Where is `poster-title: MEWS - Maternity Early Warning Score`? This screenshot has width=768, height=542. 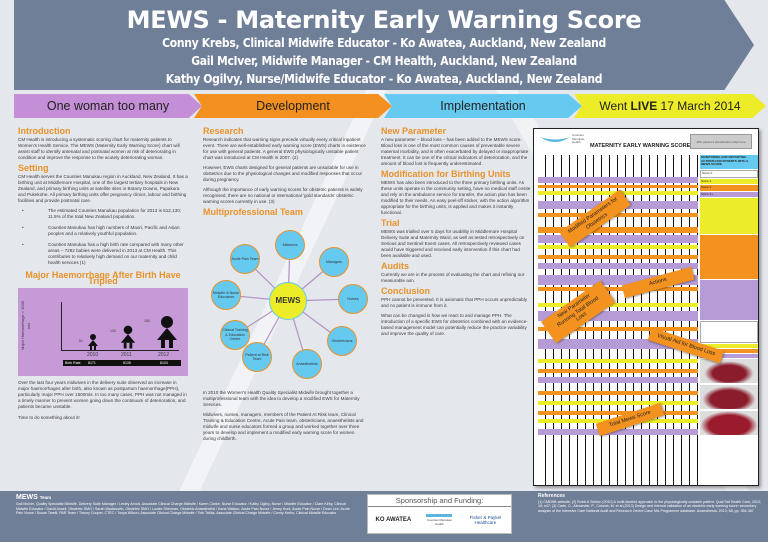 poster-title: MEWS - Maternity Early Warning Score is located at coordinates (384, 20).